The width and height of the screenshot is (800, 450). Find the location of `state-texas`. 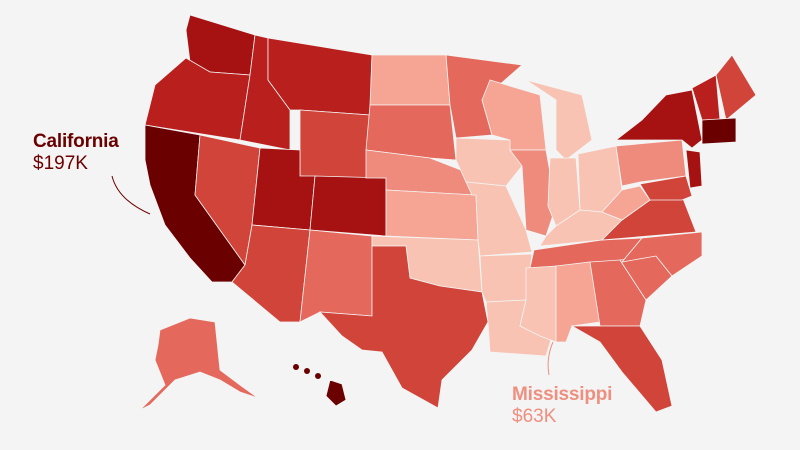

state-texas is located at coordinates (404, 327).